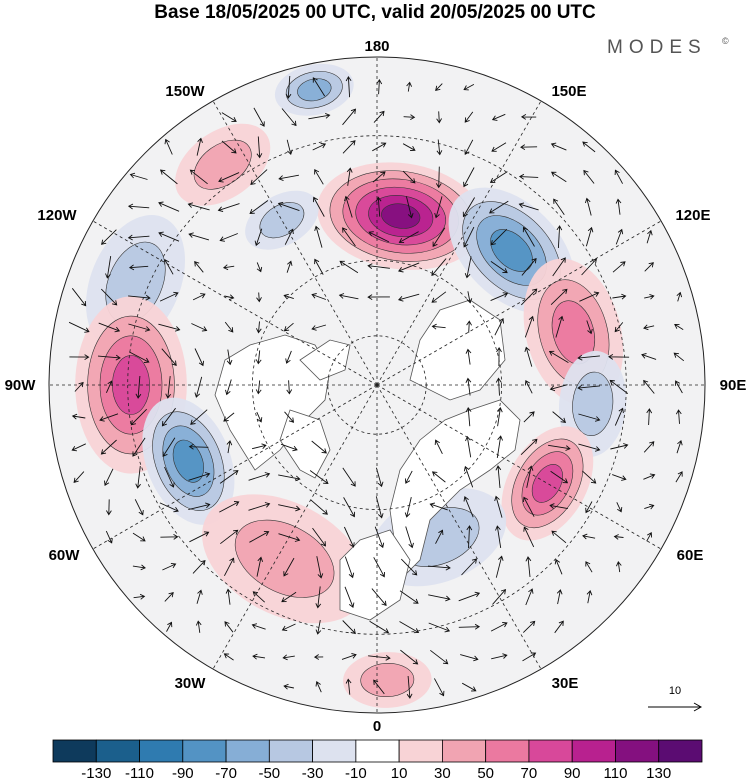 This screenshot has width=750, height=783. I want to click on lon-label-150e: 150E, so click(568, 91).